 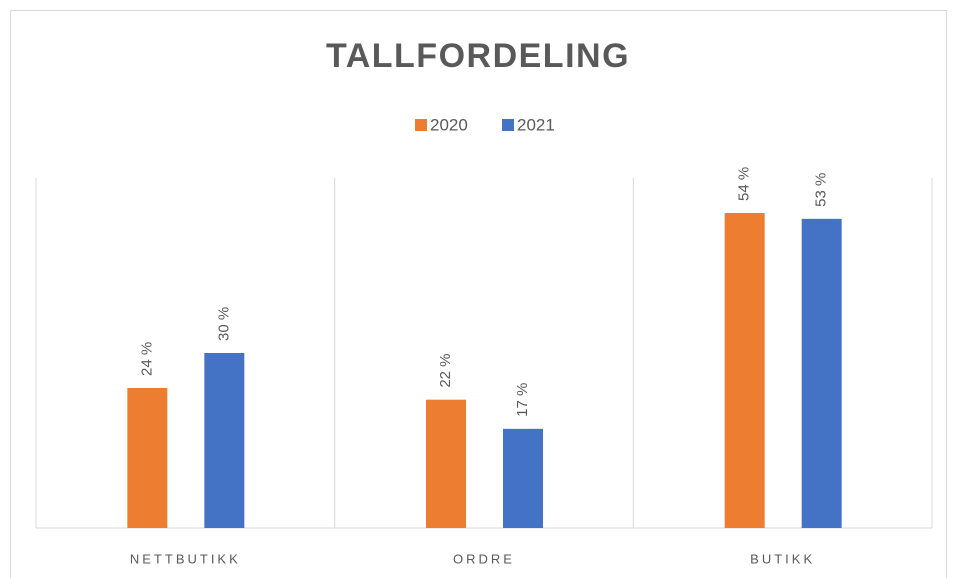 I want to click on value-label: 30 %, so click(x=223, y=324).